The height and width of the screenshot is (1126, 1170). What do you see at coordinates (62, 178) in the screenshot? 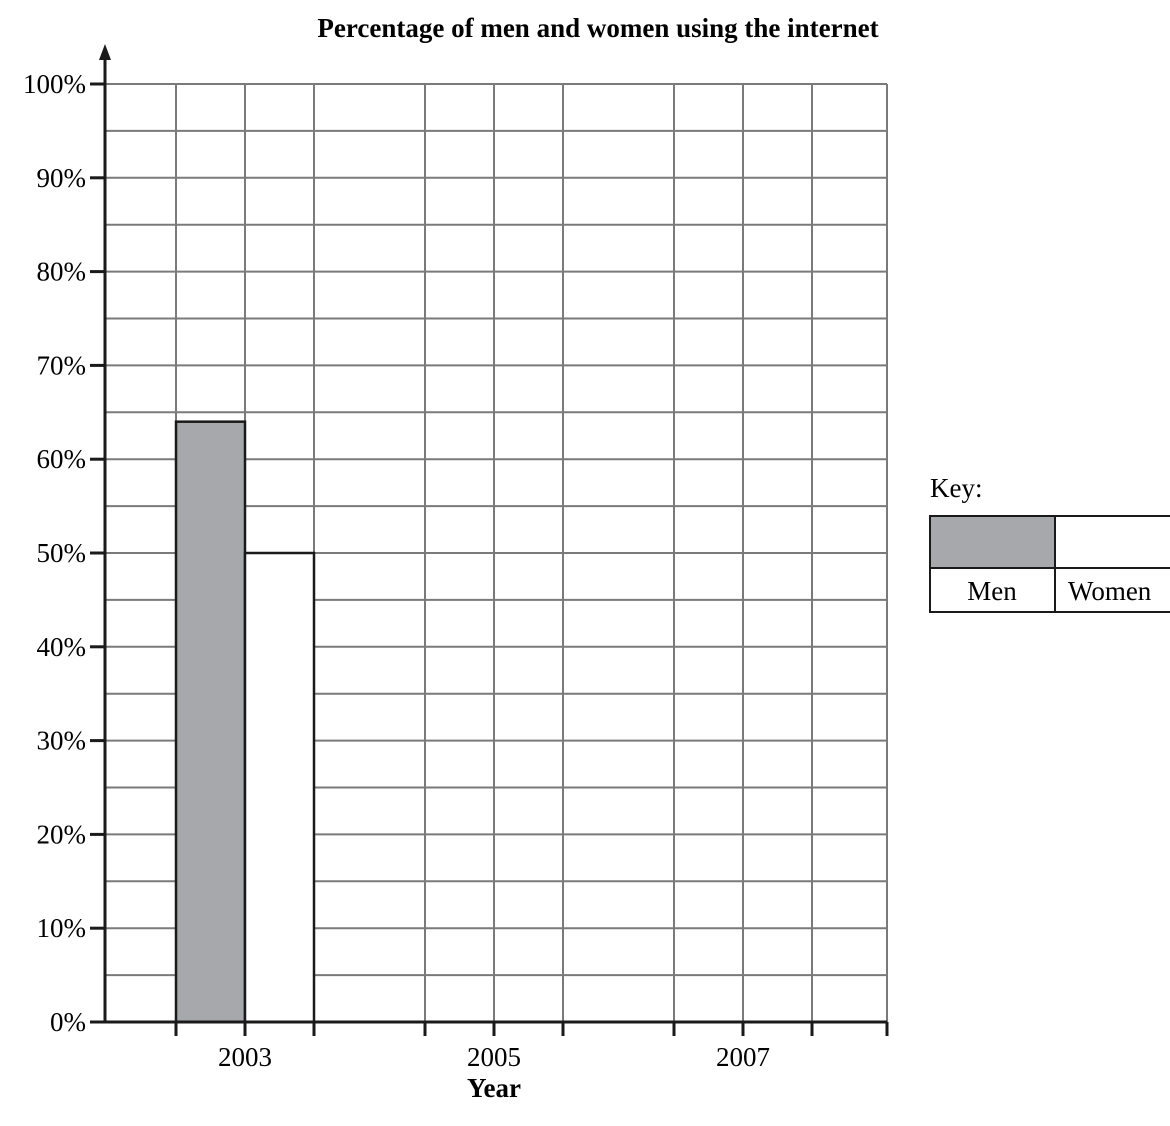
I see `y-tick-label: 90%` at bounding box center [62, 178].